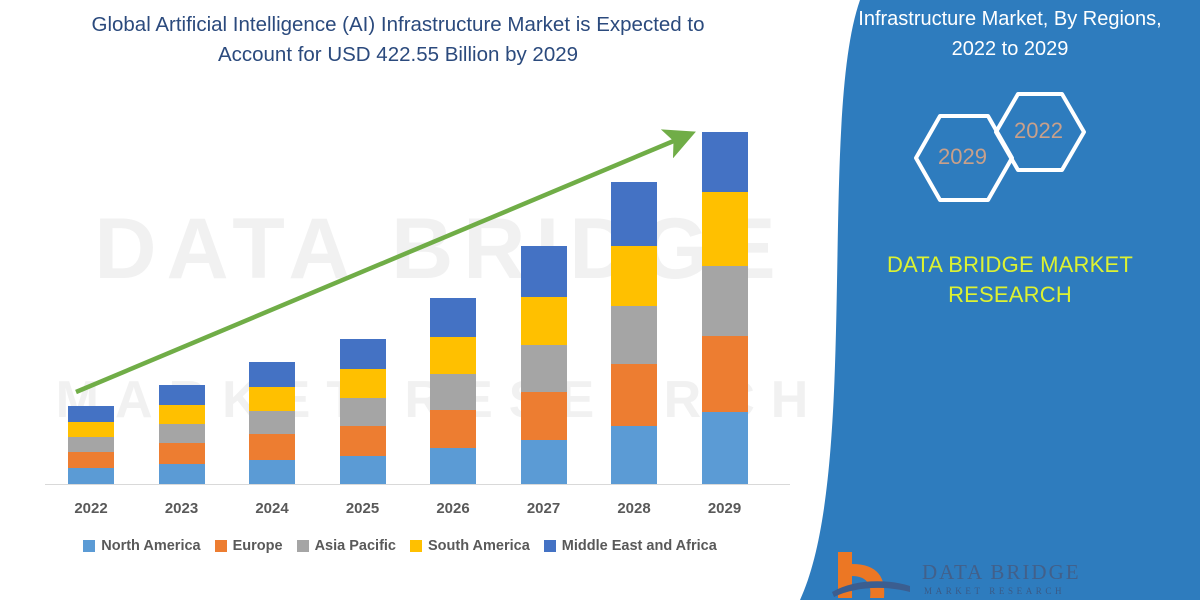 This screenshot has height=600, width=1200. Describe the element at coordinates (362, 441) in the screenshot. I see `segment-europe-2025` at that location.